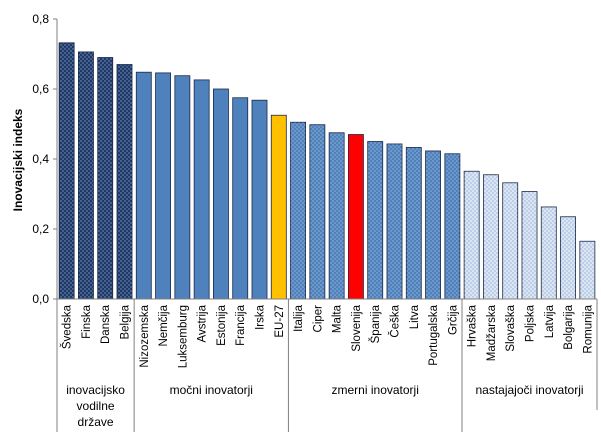 The width and height of the screenshot is (601, 439). What do you see at coordinates (126, 321) in the screenshot?
I see `x-tick-label: Belgija` at bounding box center [126, 321].